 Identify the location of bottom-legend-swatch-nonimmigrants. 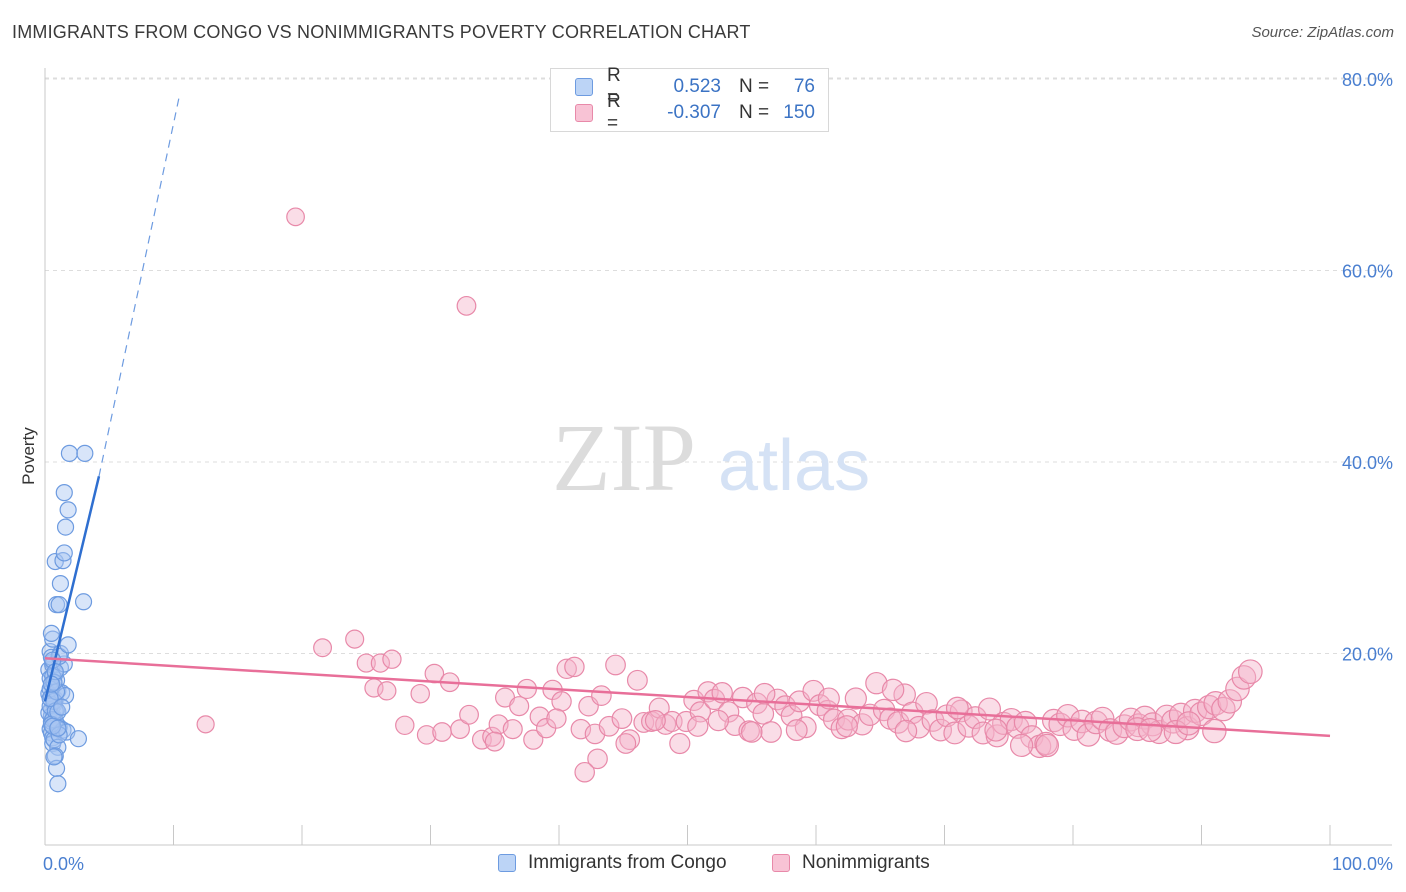
(781, 863).